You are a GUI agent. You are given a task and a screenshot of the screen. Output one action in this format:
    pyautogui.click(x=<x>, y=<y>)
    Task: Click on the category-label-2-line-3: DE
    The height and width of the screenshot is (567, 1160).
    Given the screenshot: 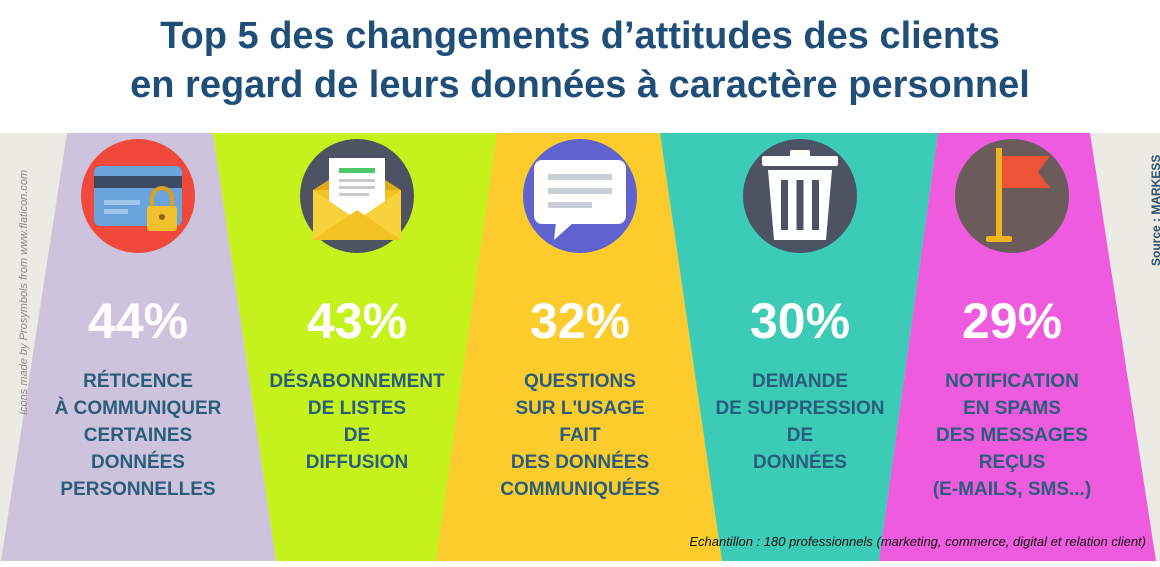 What is the action you would take?
    pyautogui.click(x=357, y=435)
    